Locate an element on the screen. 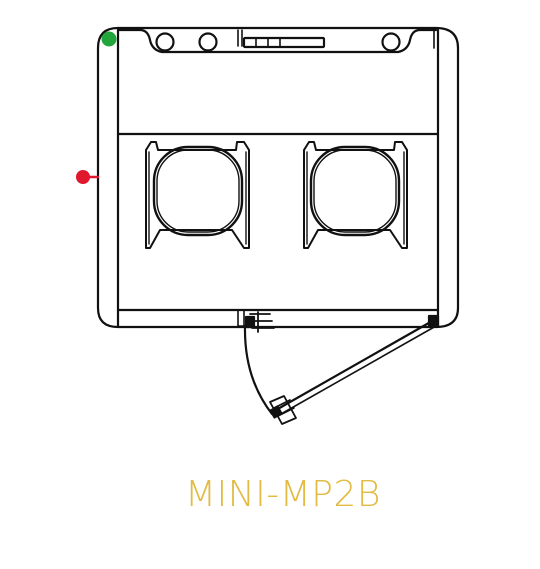 The width and height of the screenshot is (540, 569). control-panel is located at coordinates (277, 41).